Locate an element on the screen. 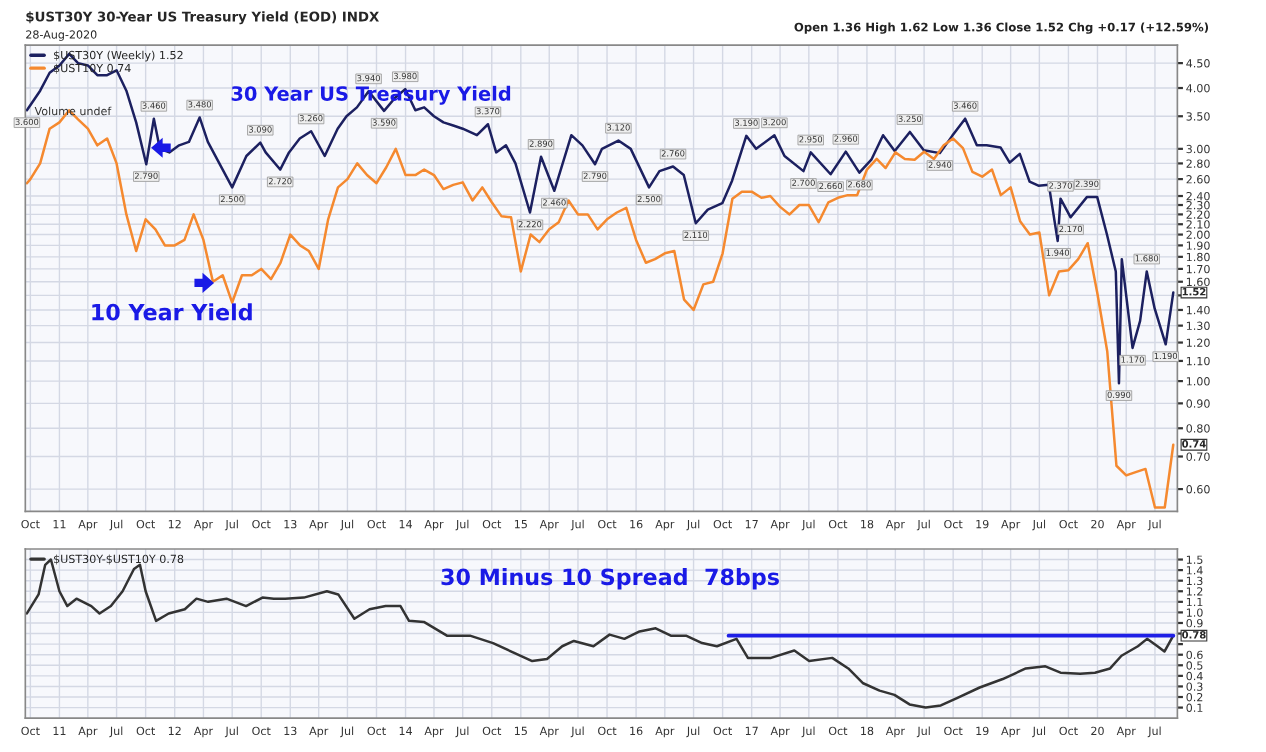  annotation: 10 Year Yield is located at coordinates (172, 312).